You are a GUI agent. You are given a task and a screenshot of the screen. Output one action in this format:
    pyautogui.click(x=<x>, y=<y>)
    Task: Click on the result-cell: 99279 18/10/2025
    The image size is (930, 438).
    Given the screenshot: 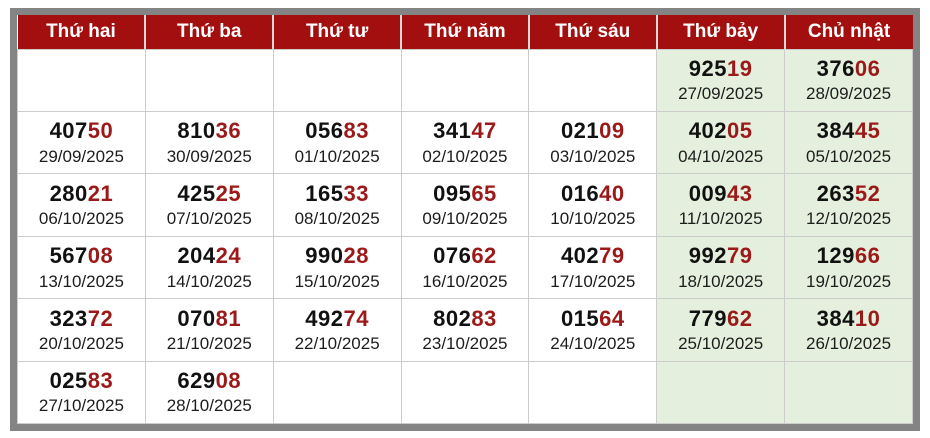 What is the action you would take?
    pyautogui.click(x=721, y=267)
    